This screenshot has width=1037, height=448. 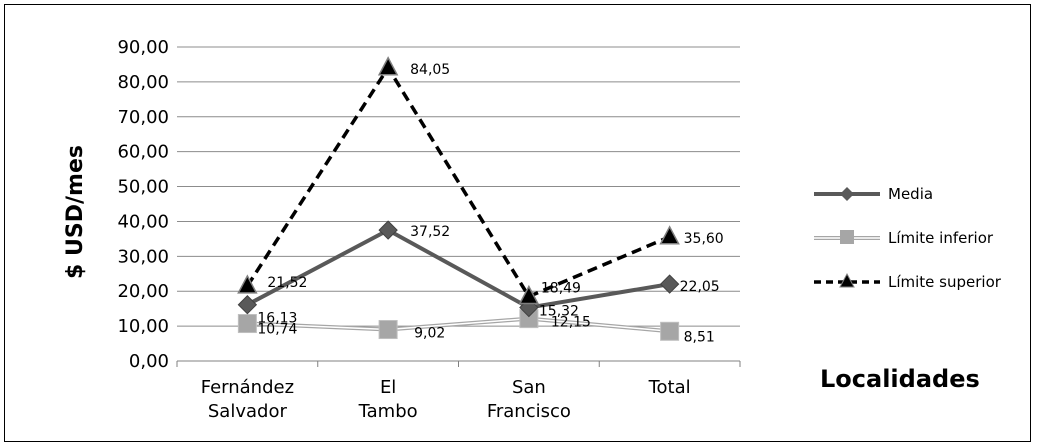 I want to click on data-label: 18,49, so click(x=561, y=288).